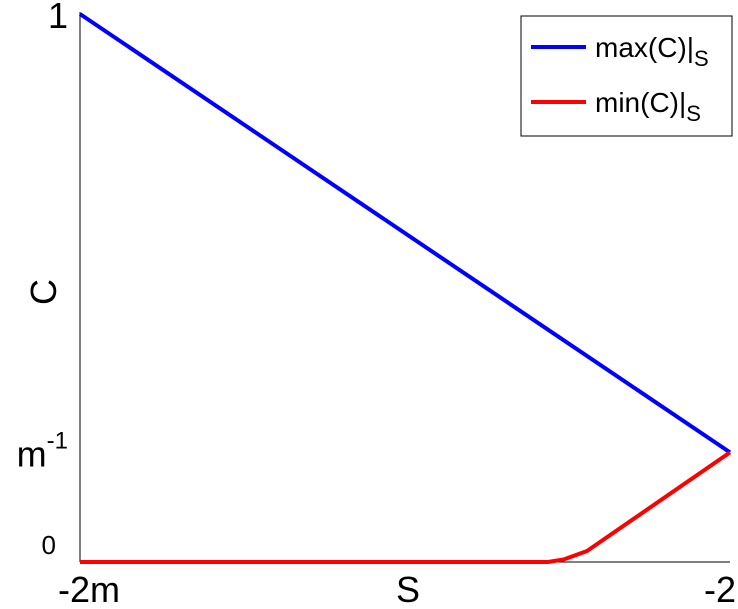  I want to click on y-tick-labels: 0 m-1 1, so click(42, 280).